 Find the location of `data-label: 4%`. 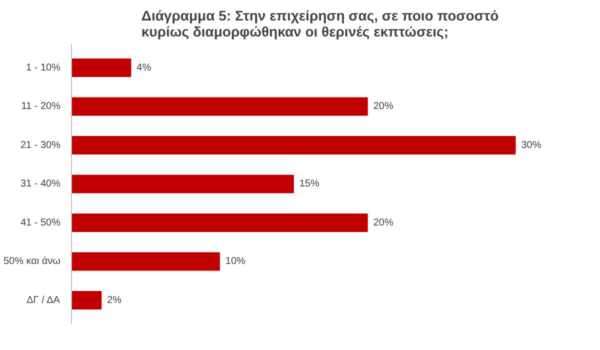

data-label: 4% is located at coordinates (144, 68).